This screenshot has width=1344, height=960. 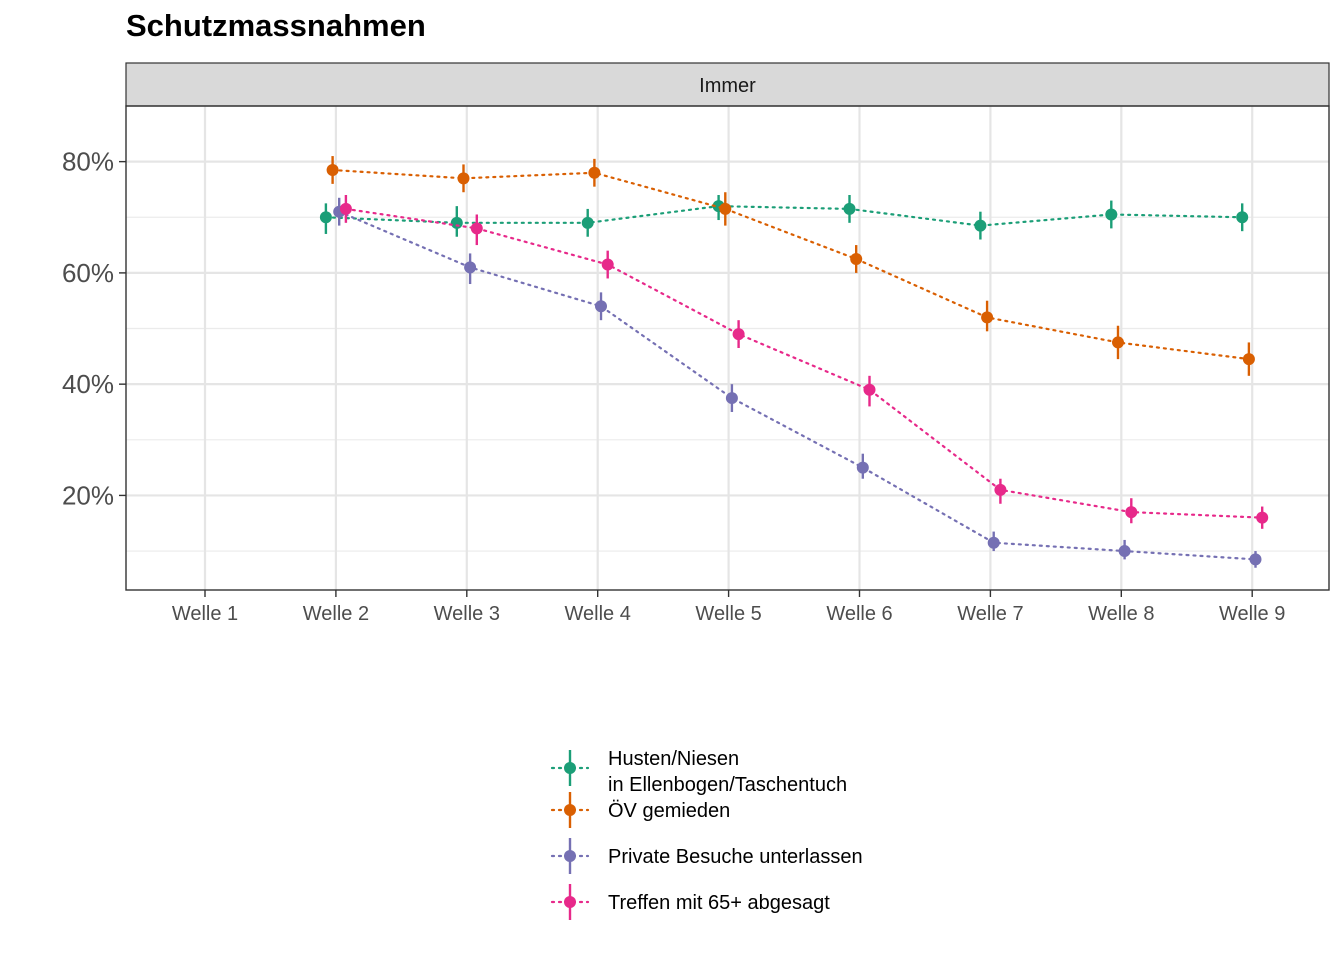 I want to click on x-tick-label: Welle 6, so click(x=859, y=614).